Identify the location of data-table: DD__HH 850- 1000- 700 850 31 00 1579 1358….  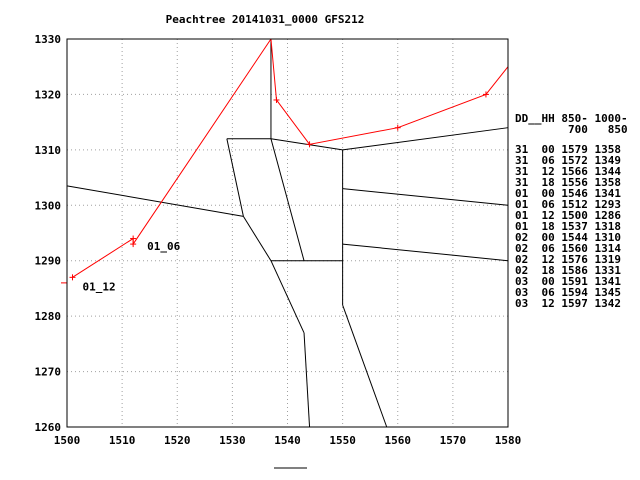
(571, 211).